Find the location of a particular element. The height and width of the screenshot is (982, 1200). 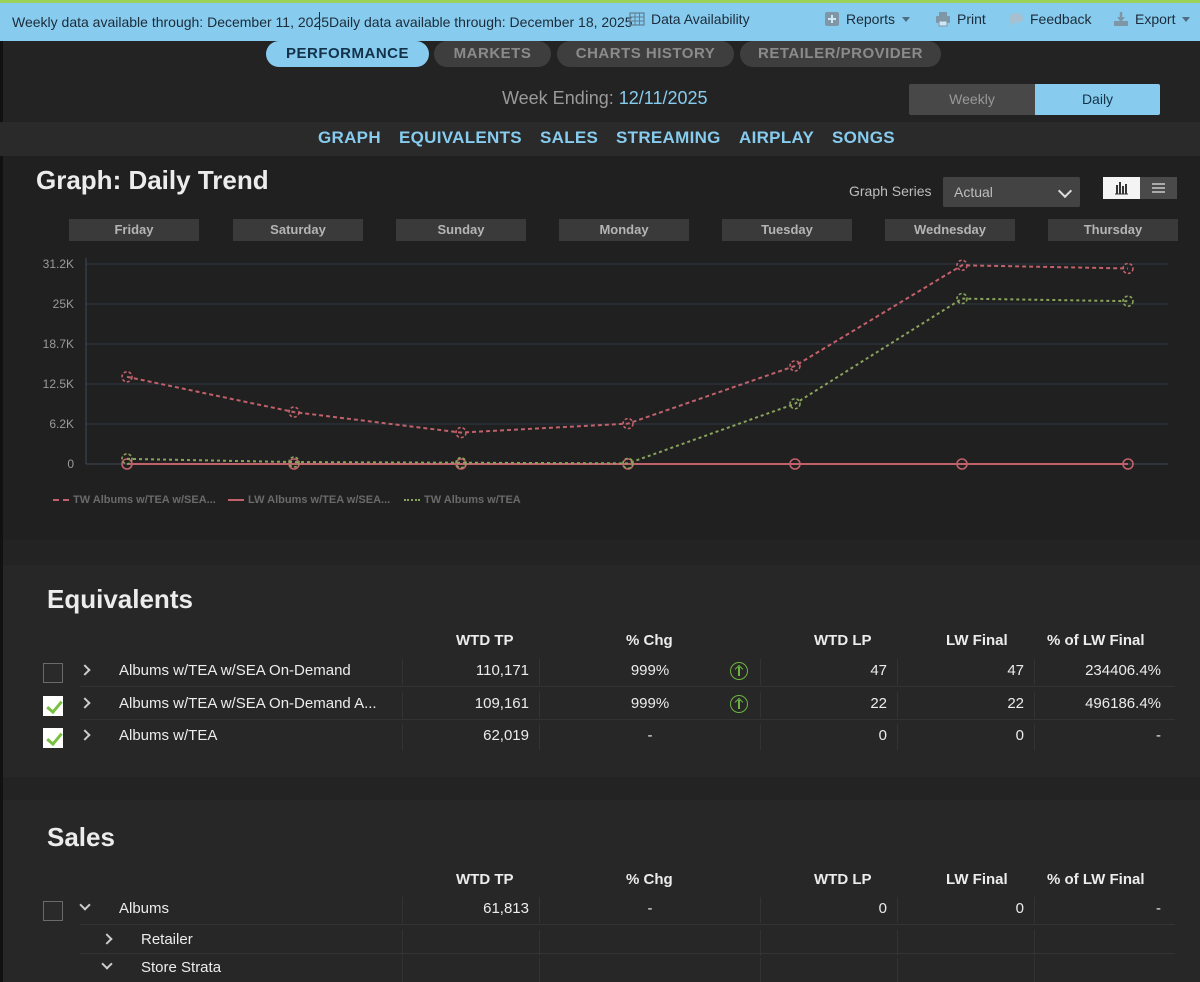

printer-icon is located at coordinates (943, 19).